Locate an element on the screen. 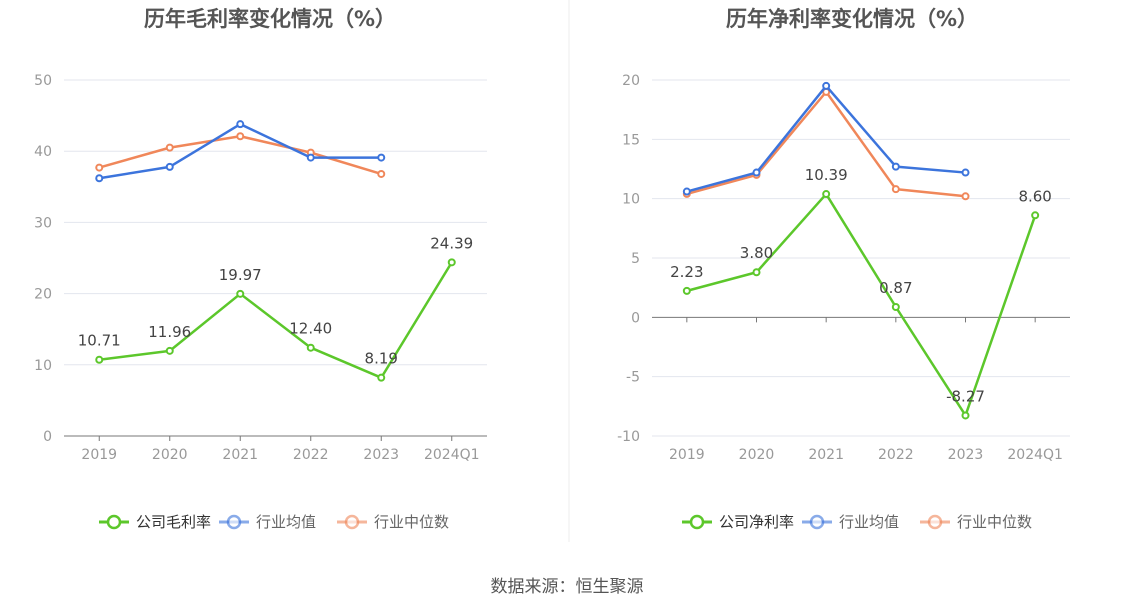 Image resolution: width=1134 pixels, height=612 pixels. data-label: 12.40 is located at coordinates (310, 329).